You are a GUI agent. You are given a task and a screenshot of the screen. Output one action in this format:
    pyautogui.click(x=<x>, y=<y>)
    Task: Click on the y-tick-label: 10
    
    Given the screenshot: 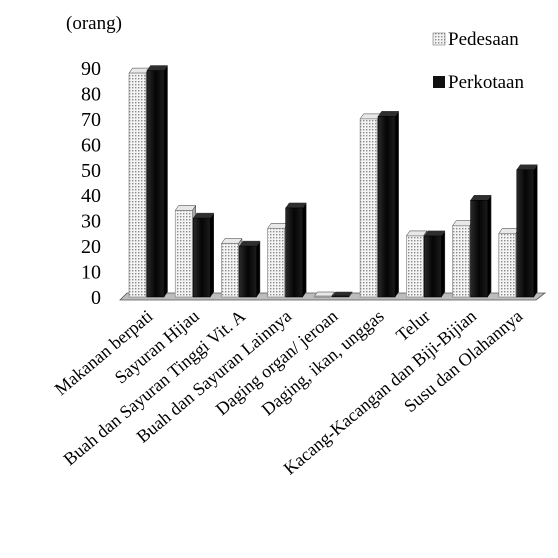 What is the action you would take?
    pyautogui.click(x=91, y=273)
    